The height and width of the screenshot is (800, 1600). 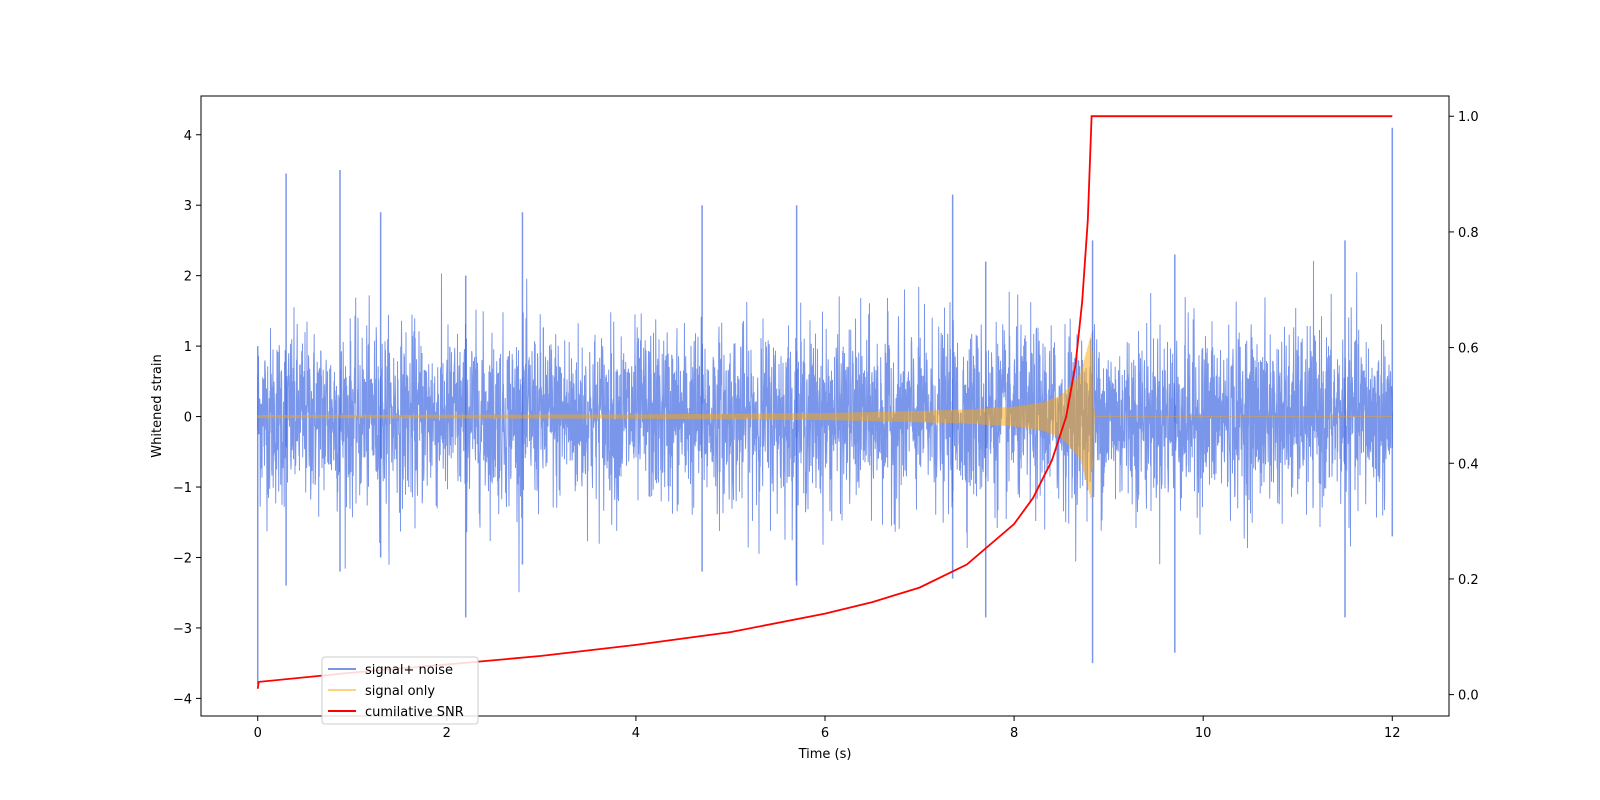 I want to click on y-tick-label: 3, so click(x=188, y=206).